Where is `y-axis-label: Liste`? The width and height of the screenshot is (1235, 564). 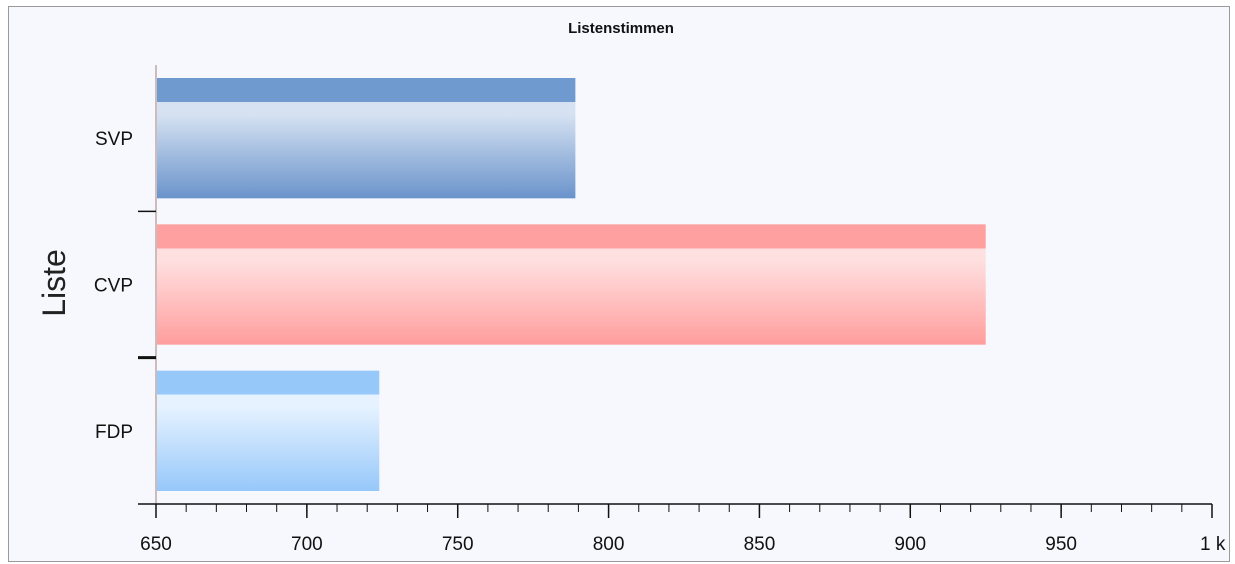 y-axis-label: Liste is located at coordinates (54, 283).